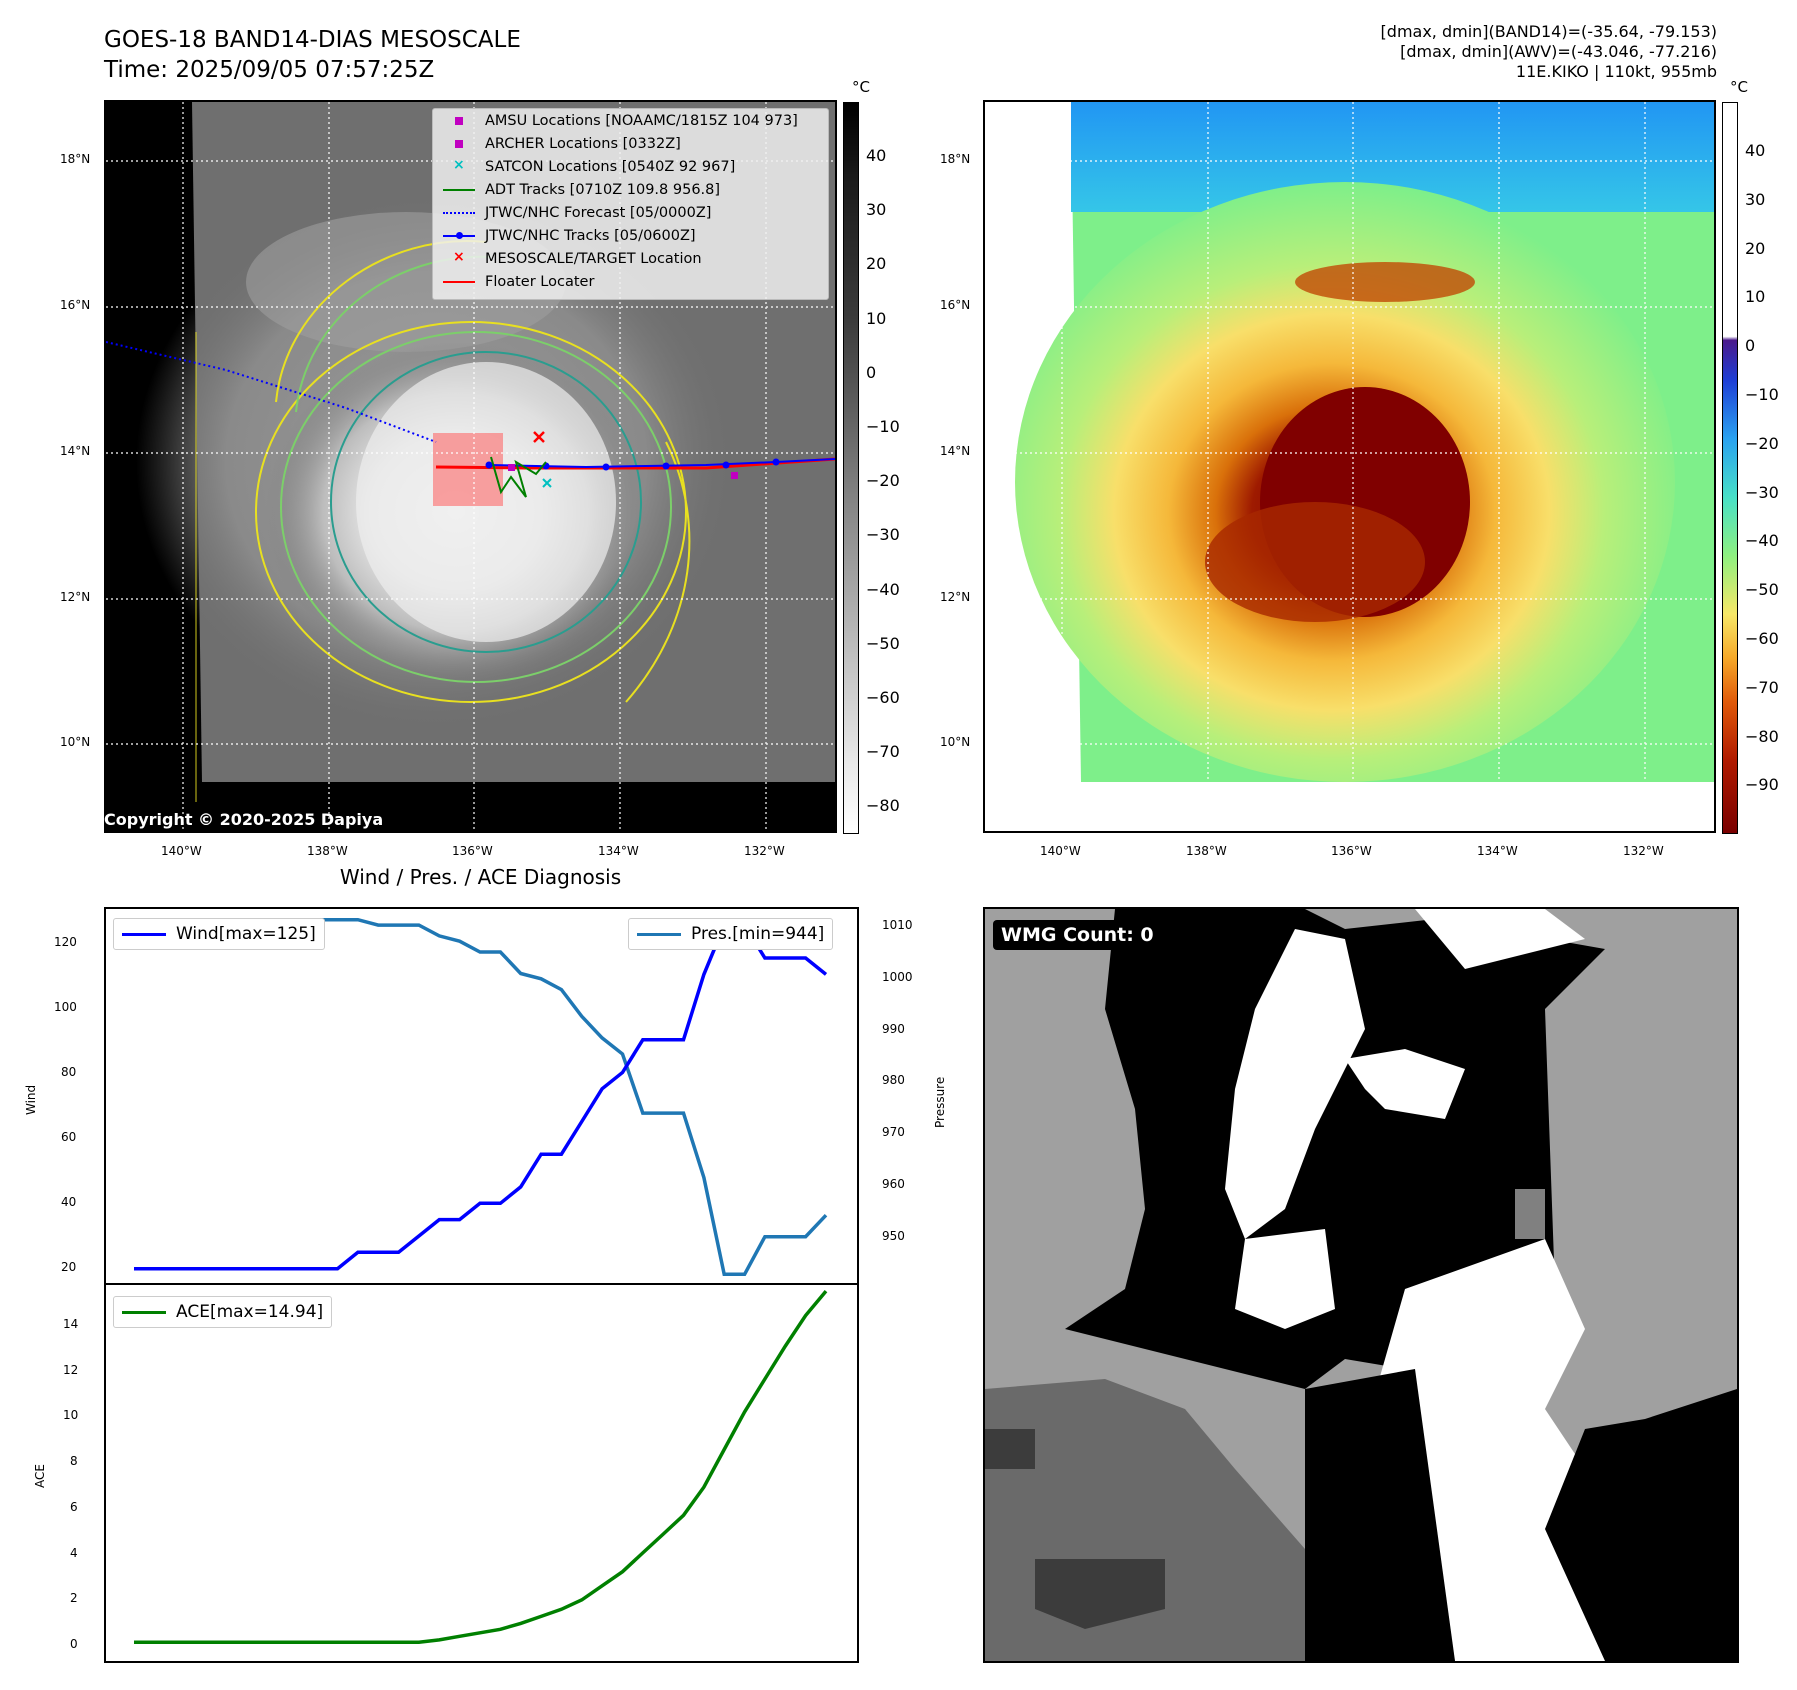 The width and height of the screenshot is (1797, 1690). What do you see at coordinates (897, 925) in the screenshot?
I see `pressure-tick-label: 1010` at bounding box center [897, 925].